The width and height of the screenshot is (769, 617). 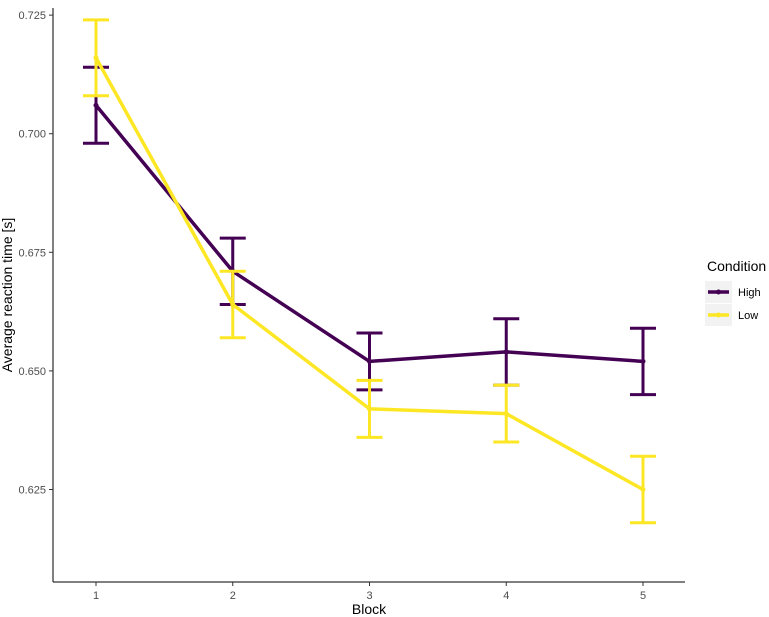 What do you see at coordinates (643, 596) in the screenshot?
I see `x-tick-label: 5` at bounding box center [643, 596].